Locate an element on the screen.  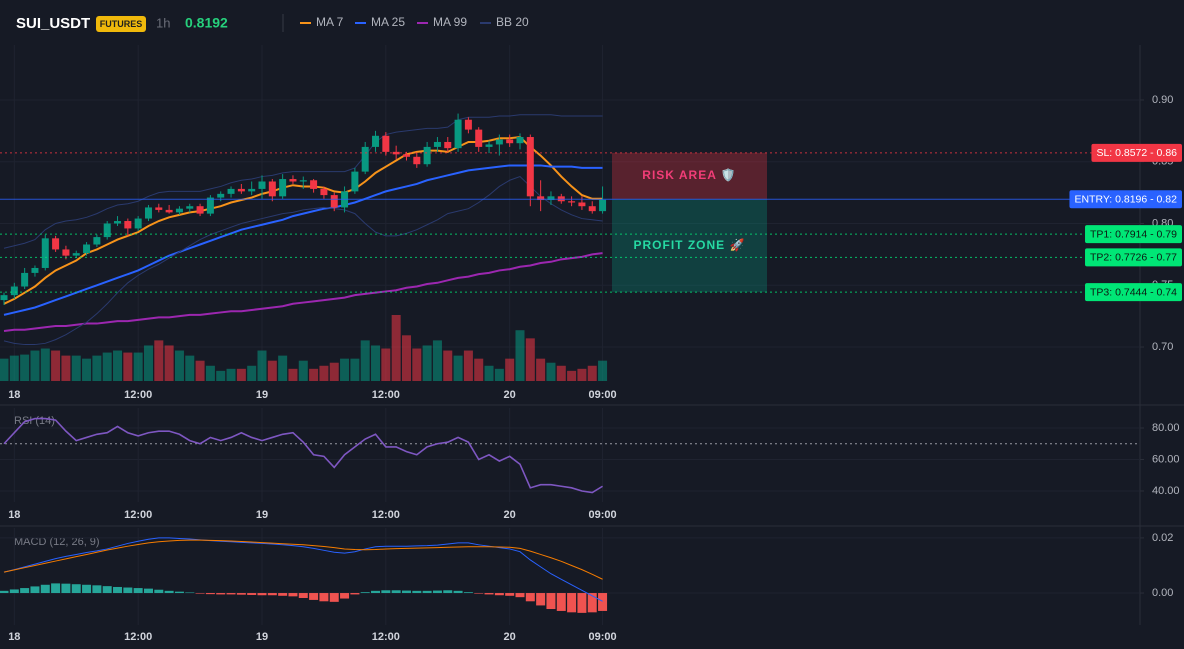
rsi-title: RSI (14) is located at coordinates (34, 421).